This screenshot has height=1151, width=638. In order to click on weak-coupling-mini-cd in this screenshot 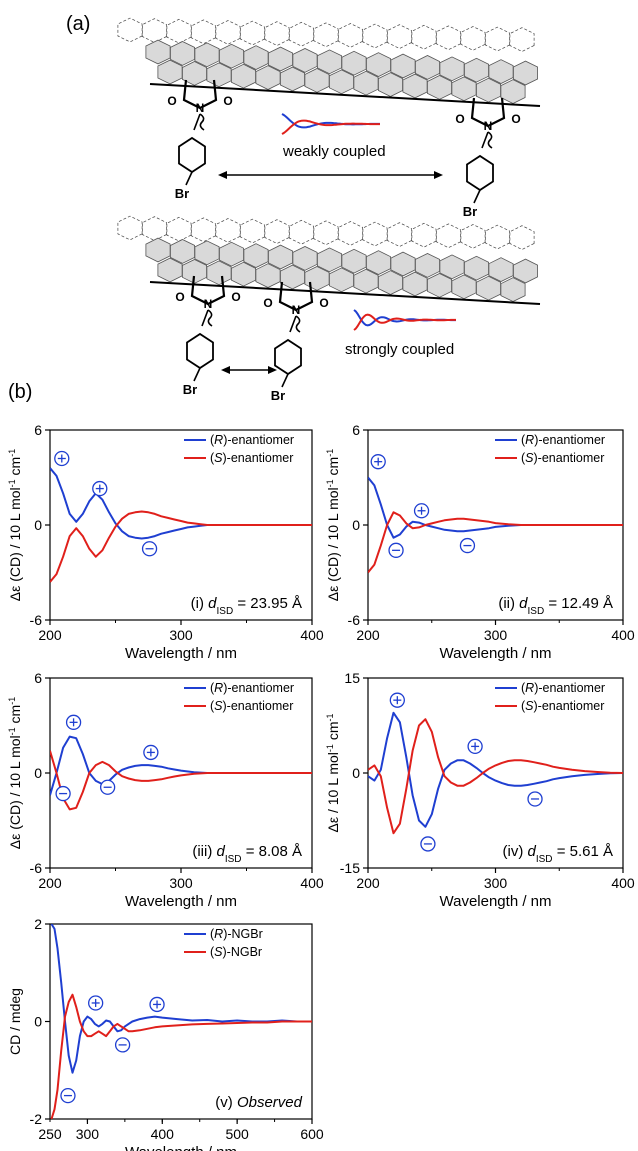, I will do `click(330, 124)`.